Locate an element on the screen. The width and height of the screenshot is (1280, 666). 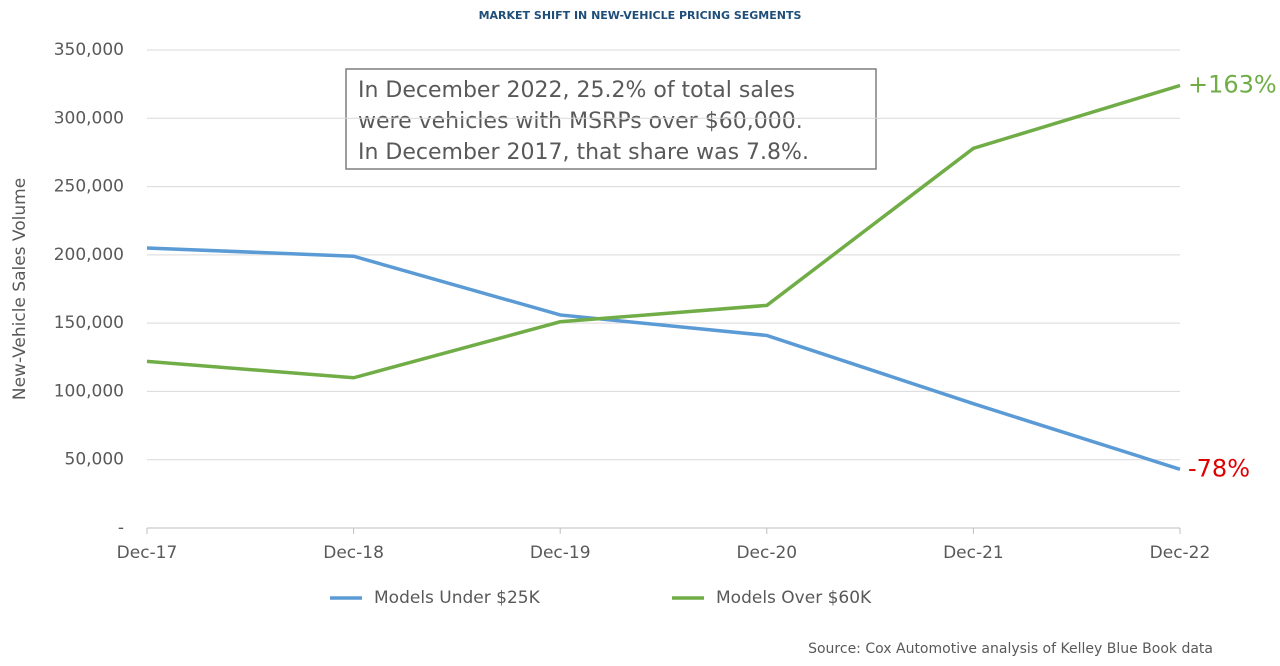
y-tick-label: 150,000 is located at coordinates (89, 323).